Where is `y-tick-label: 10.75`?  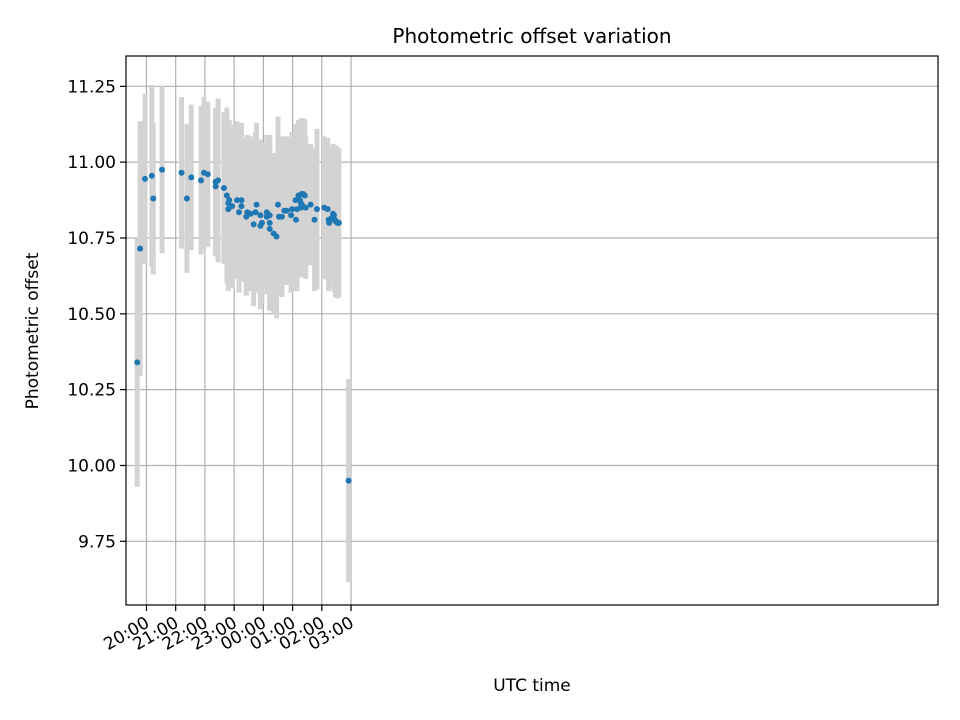
y-tick-label: 10.75 is located at coordinates (91, 239).